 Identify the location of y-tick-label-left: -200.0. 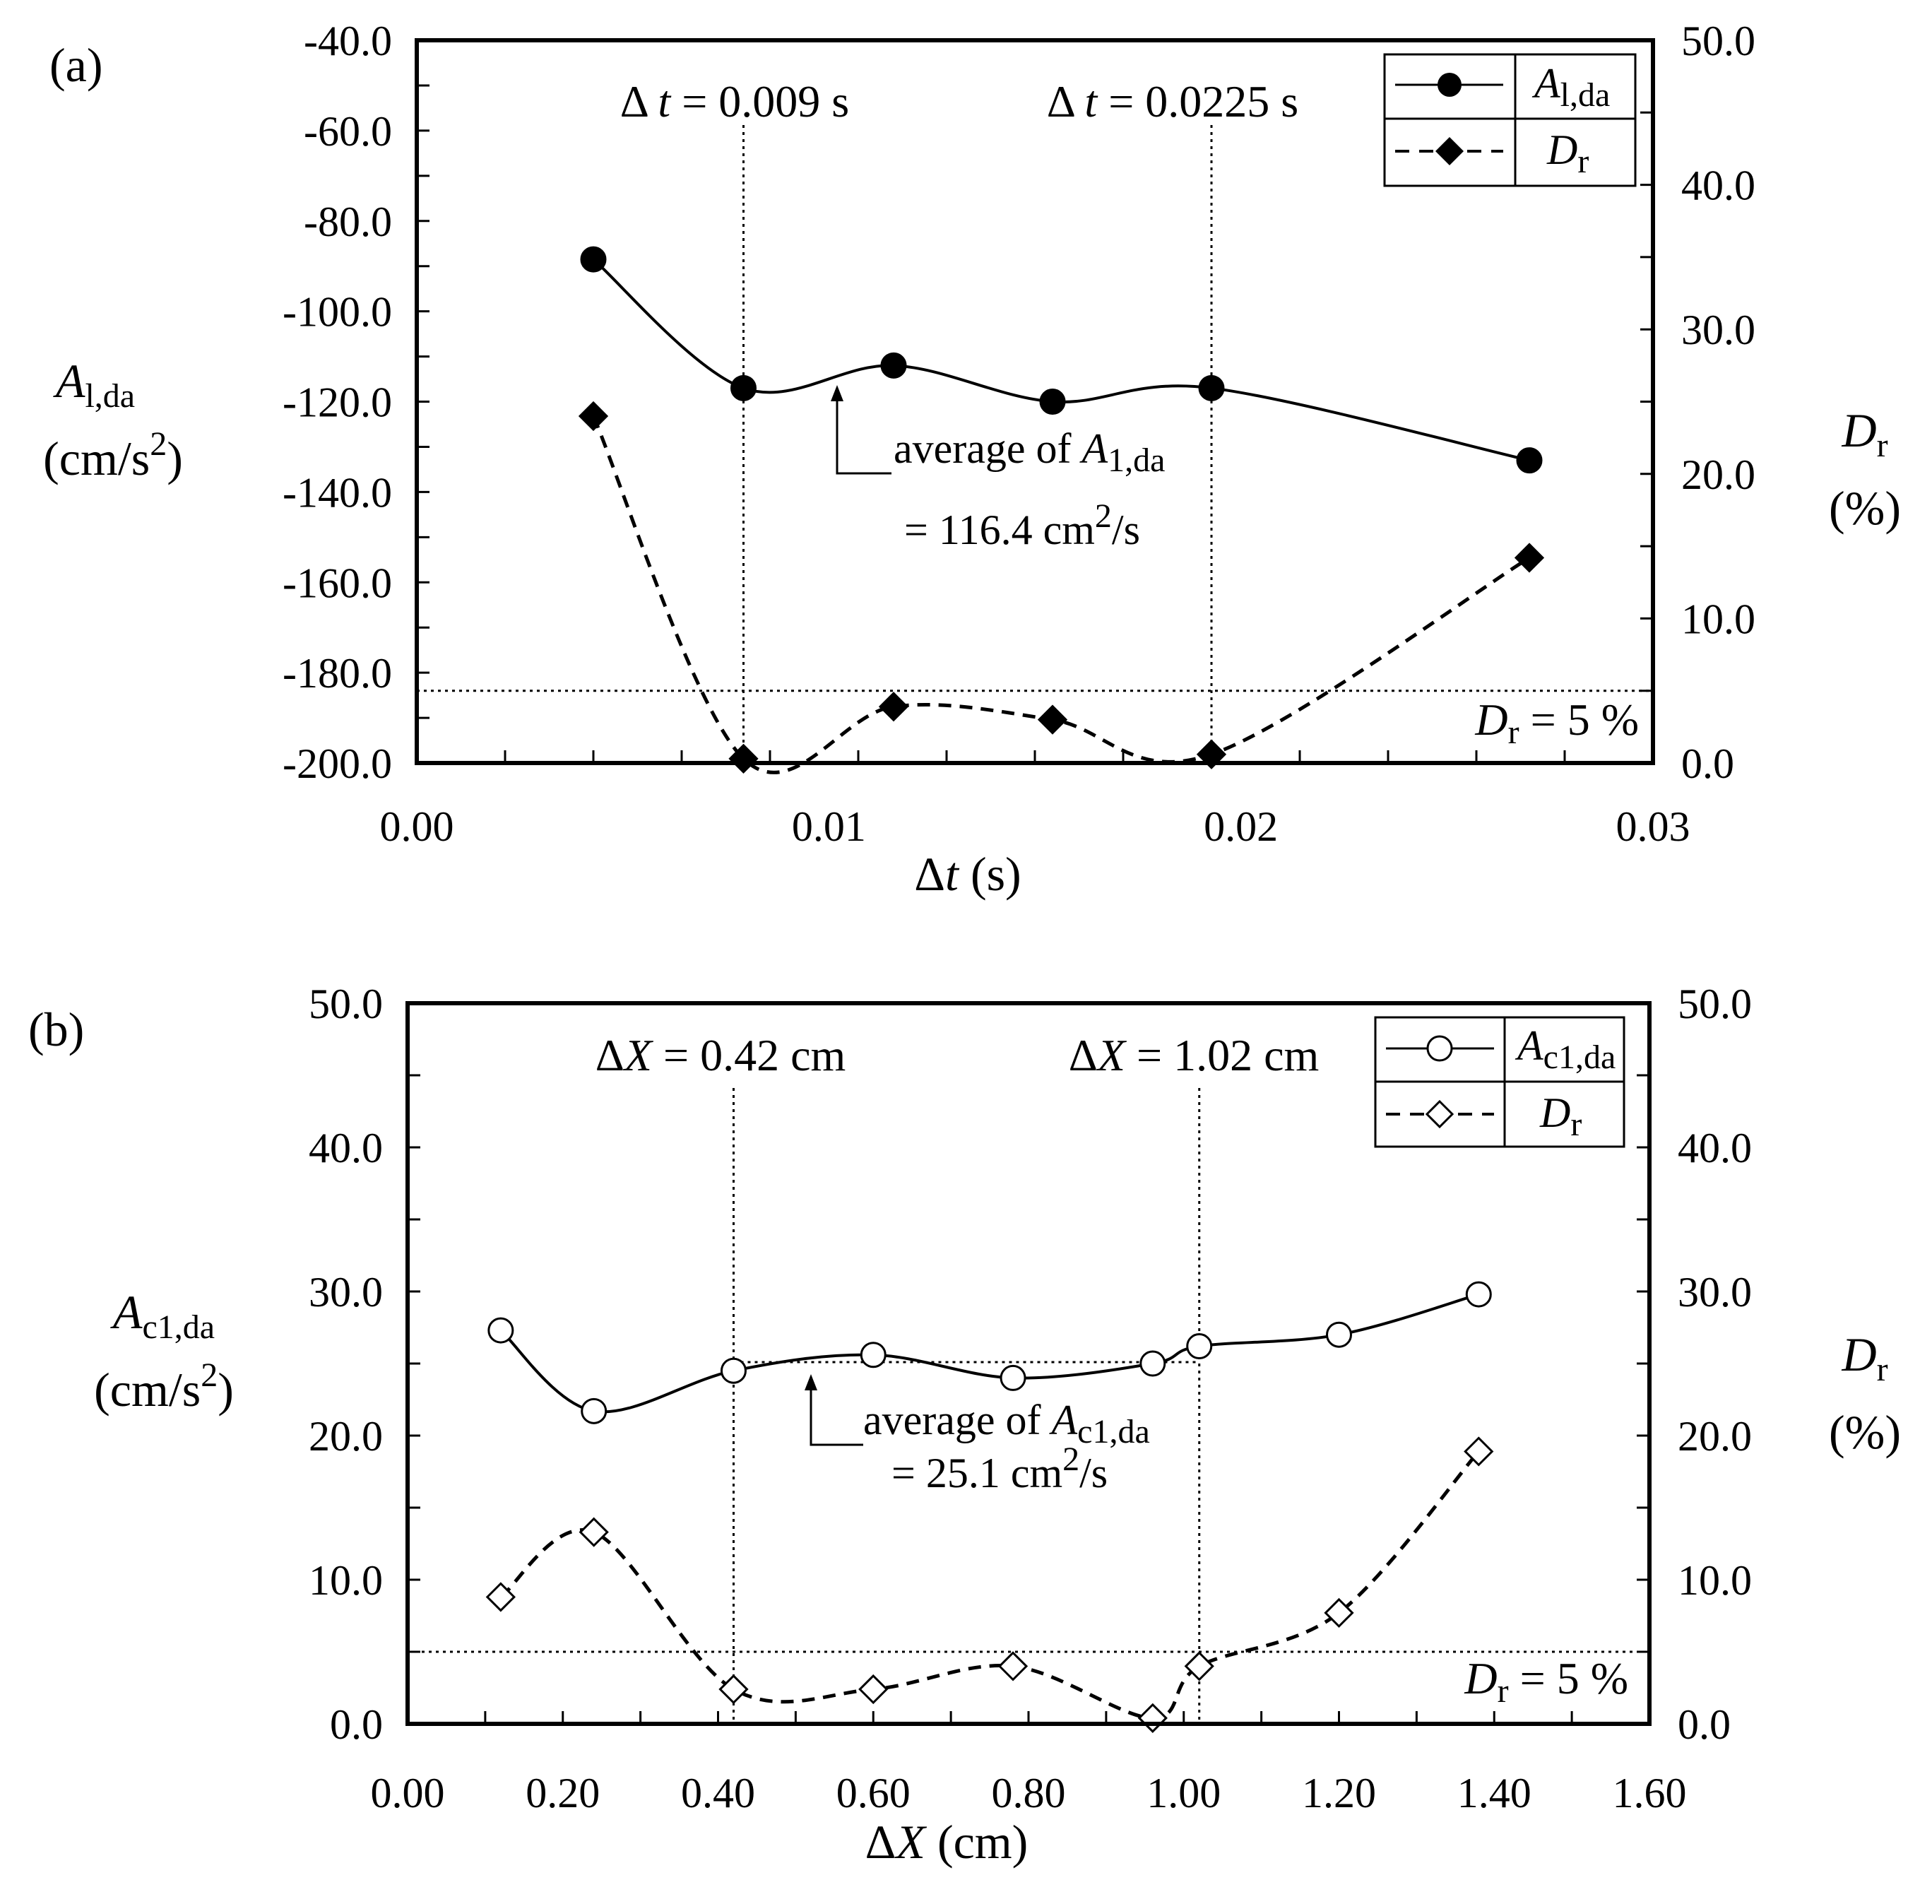
(337, 763).